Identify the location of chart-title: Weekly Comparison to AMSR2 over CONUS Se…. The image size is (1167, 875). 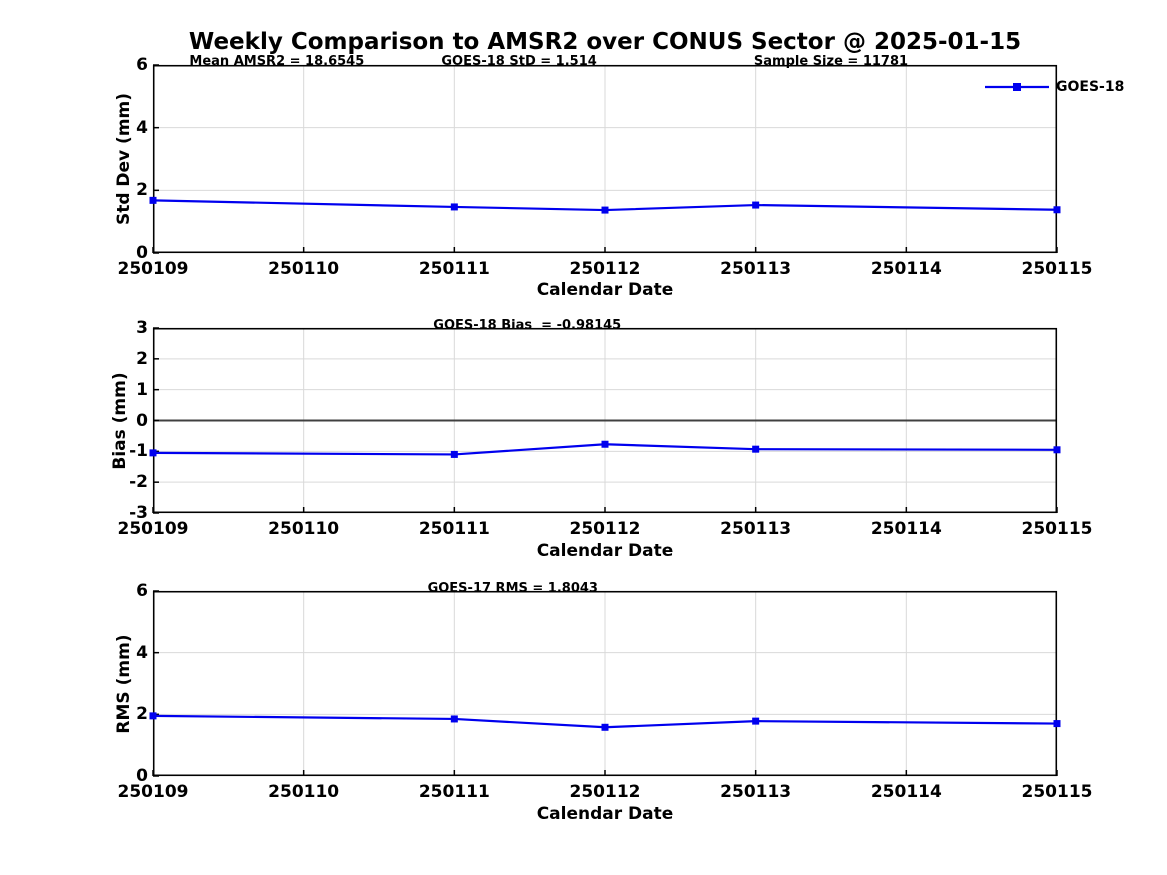
(605, 42).